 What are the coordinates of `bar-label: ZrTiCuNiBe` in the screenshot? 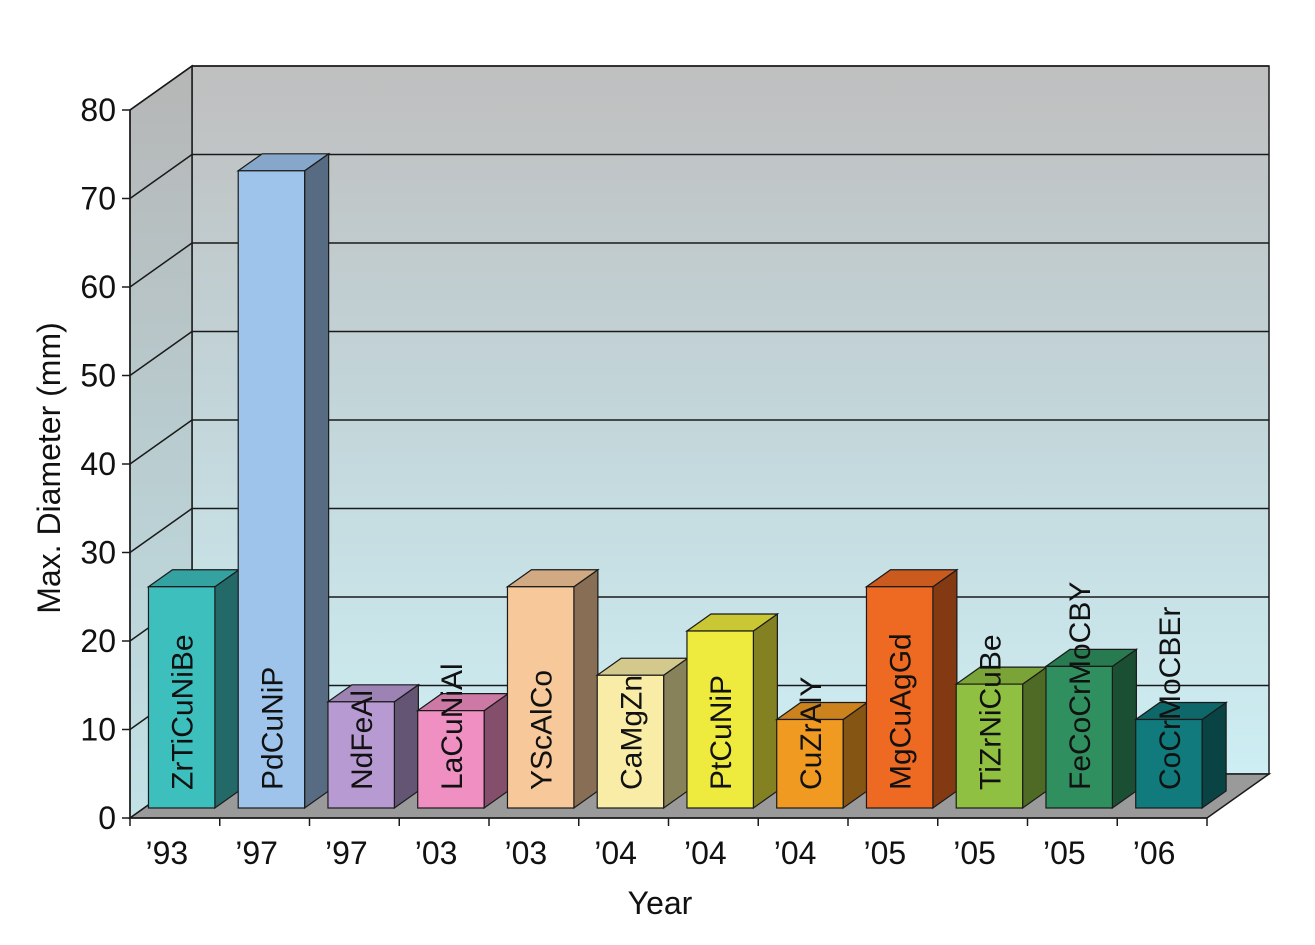 It's located at (183, 712).